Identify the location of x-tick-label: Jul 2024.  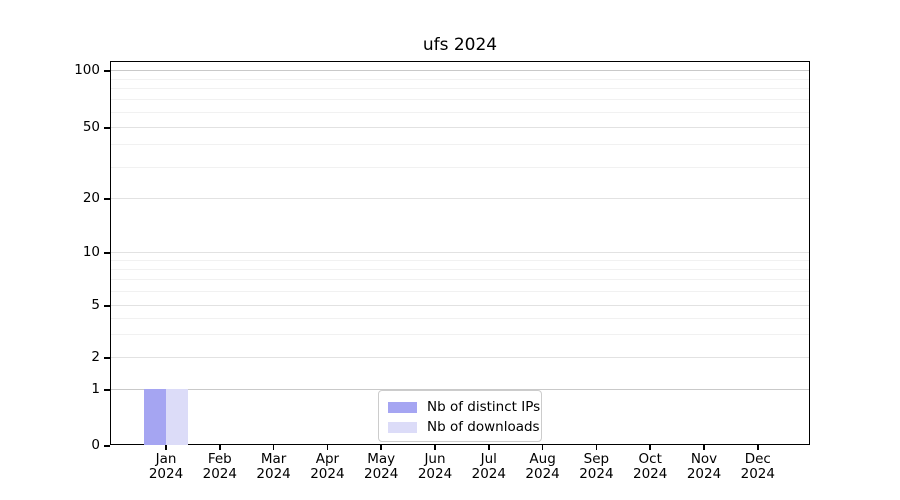
(489, 467).